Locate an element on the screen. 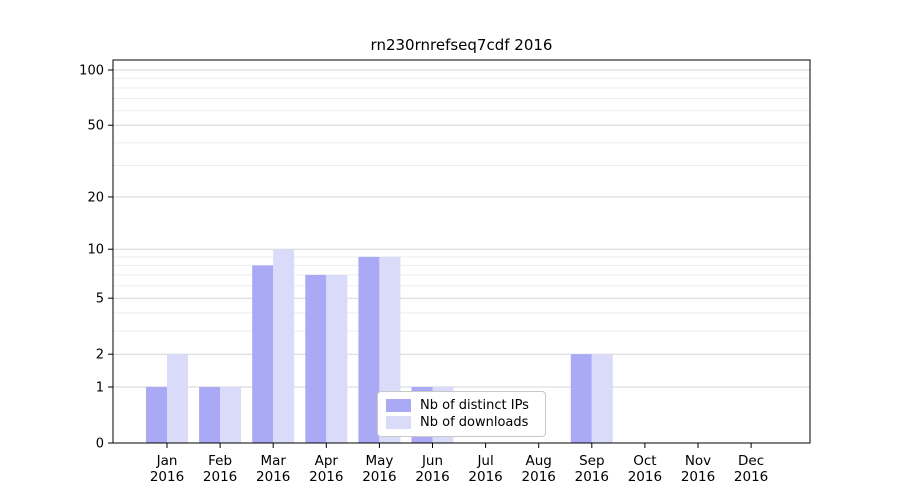 The image size is (900, 500). y-tick-label: 50 is located at coordinates (95, 126).